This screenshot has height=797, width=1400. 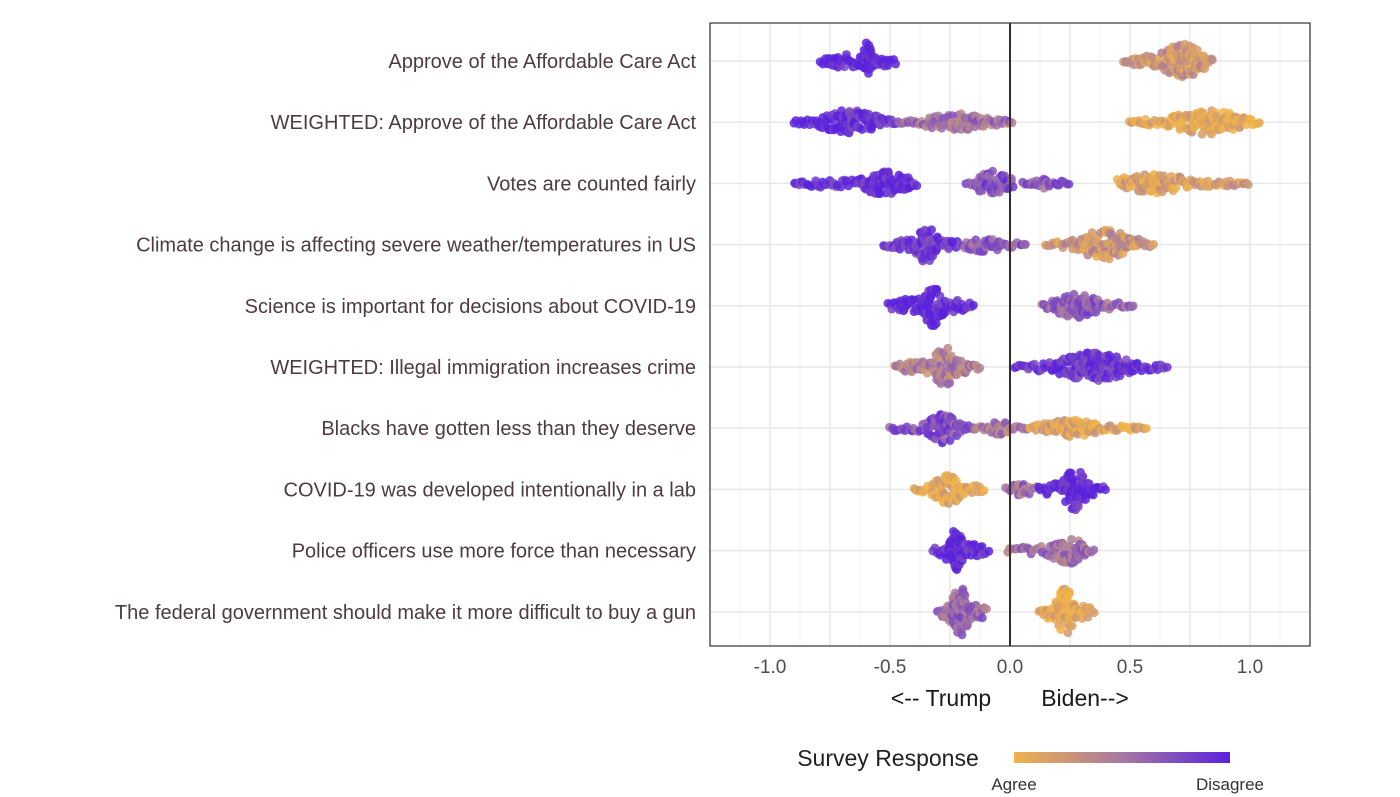 What do you see at coordinates (888, 758) in the screenshot?
I see `legend-title: Survey Response` at bounding box center [888, 758].